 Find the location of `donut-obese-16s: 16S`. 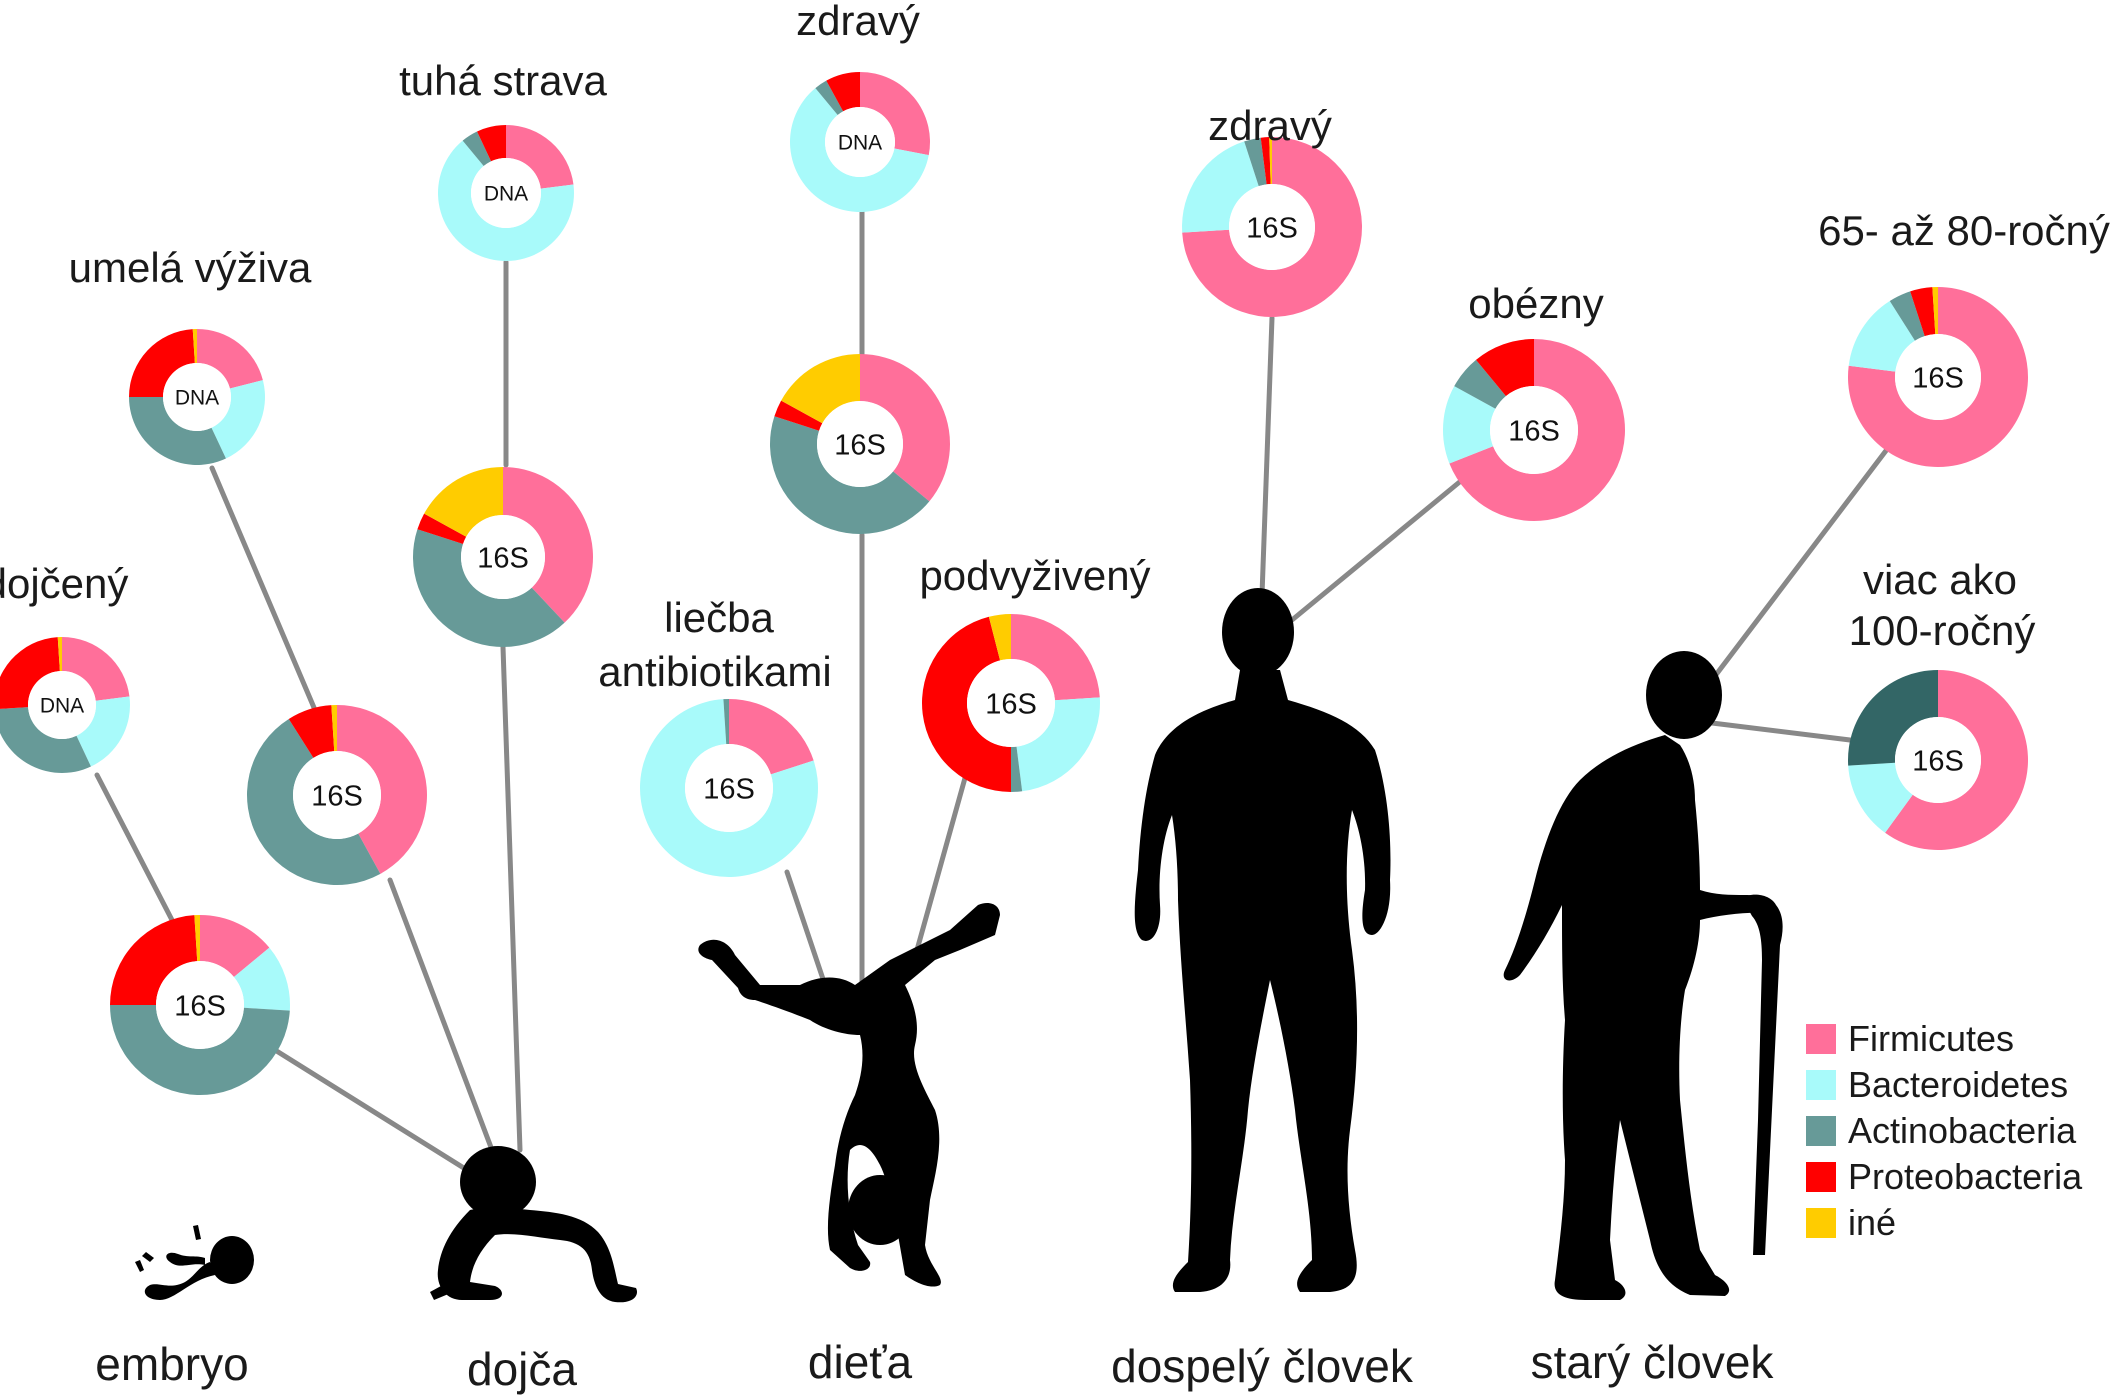

donut-obese-16s: 16S is located at coordinates (1534, 430).